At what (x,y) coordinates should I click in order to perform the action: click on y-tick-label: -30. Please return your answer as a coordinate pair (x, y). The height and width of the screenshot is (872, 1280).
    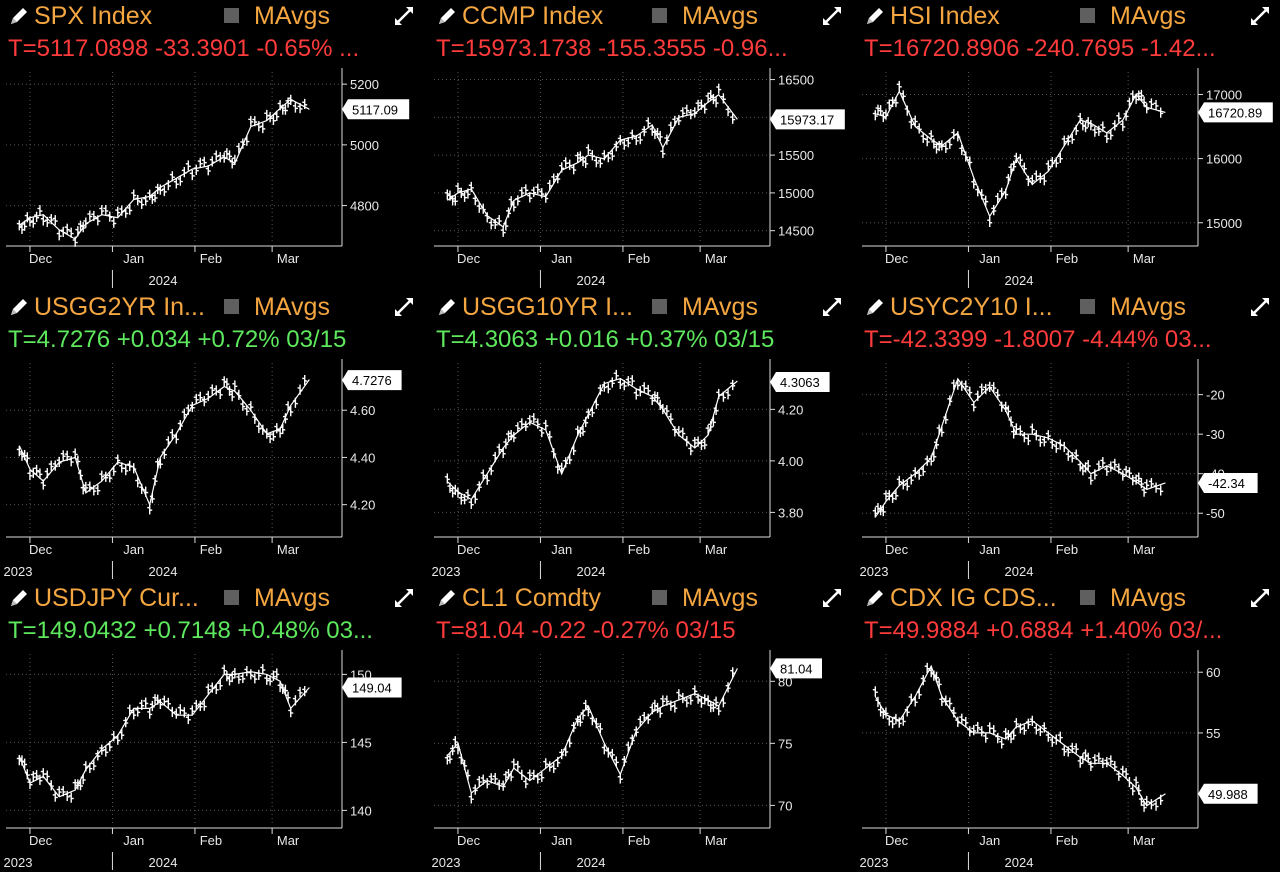
    Looking at the image, I should click on (1215, 434).